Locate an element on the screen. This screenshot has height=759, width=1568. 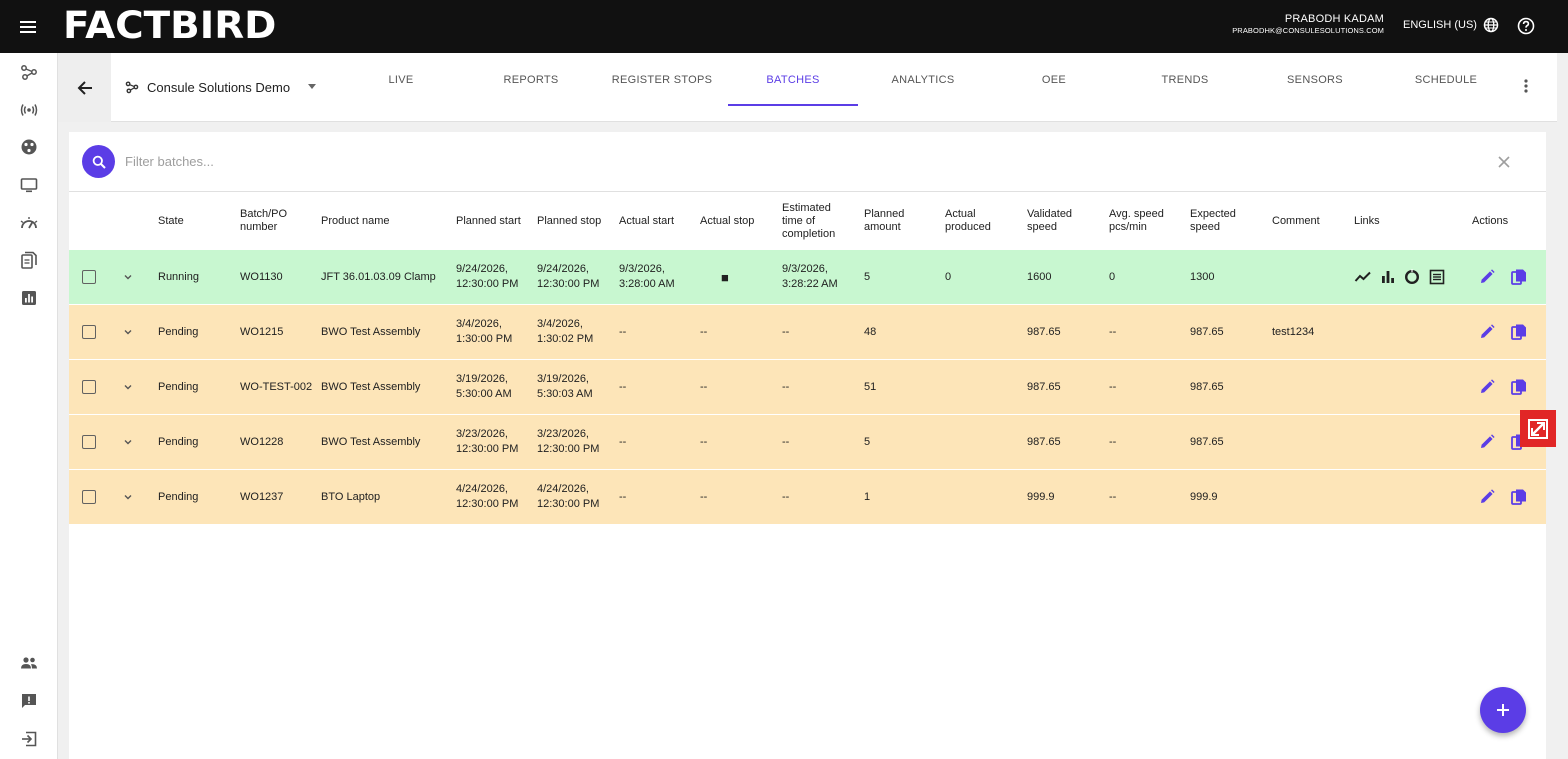
search-button is located at coordinates (98, 161).